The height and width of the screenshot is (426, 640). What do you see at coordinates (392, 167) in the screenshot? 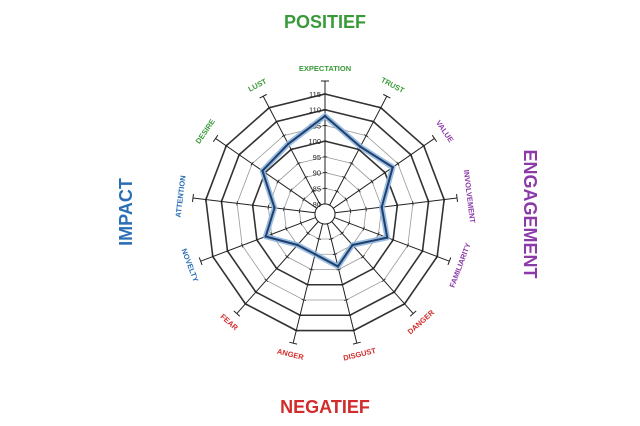
I see `data-point-value` at bounding box center [392, 167].